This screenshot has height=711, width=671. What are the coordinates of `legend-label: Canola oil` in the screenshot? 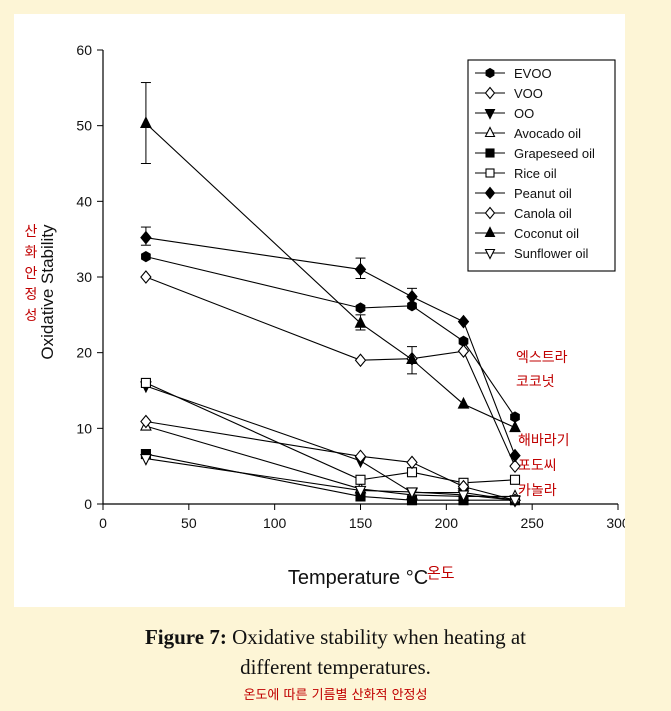 It's located at (543, 213).